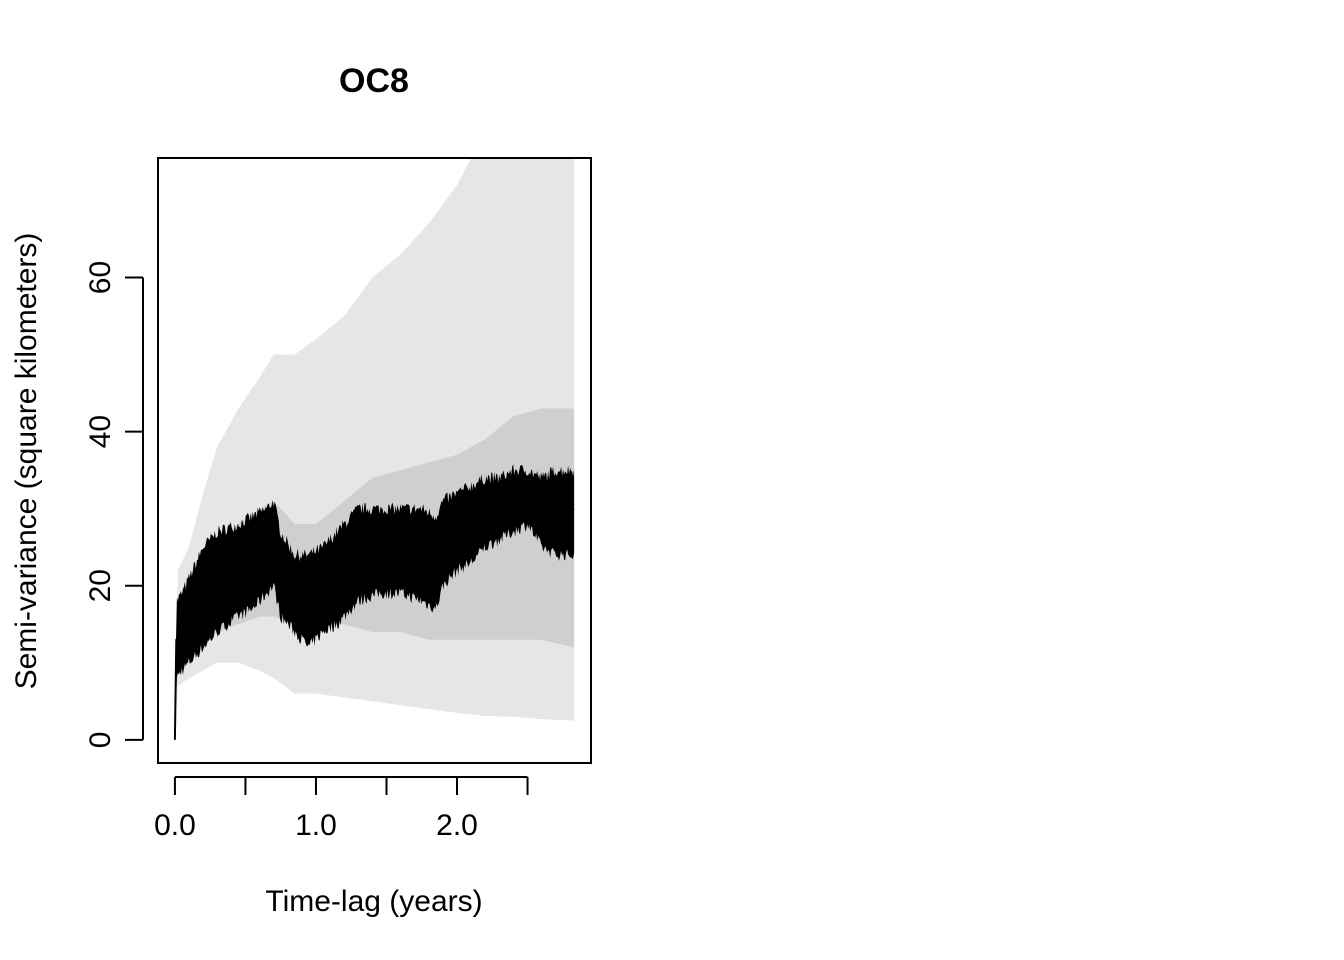 The width and height of the screenshot is (1344, 960). Describe the element at coordinates (373, 901) in the screenshot. I see `x-axis-label: Time-lag (years)` at that location.